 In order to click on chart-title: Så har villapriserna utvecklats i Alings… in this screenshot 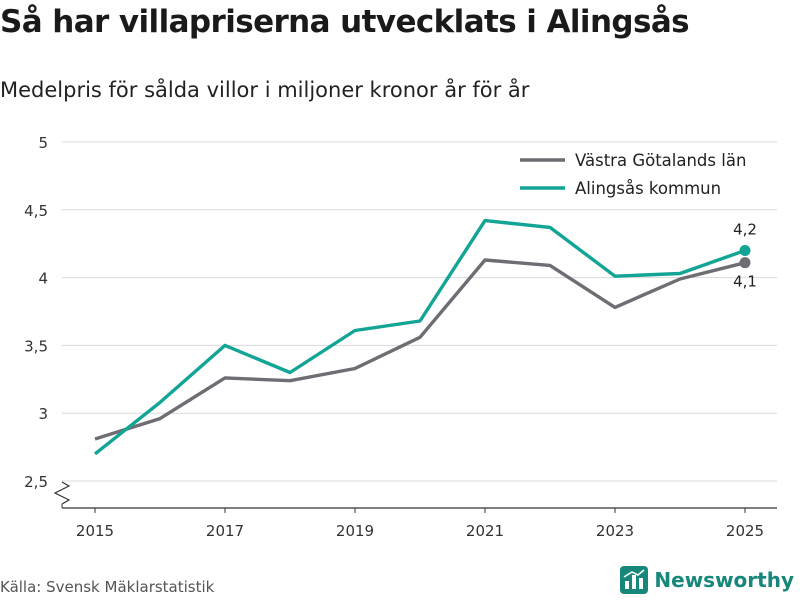, I will do `click(345, 22)`.